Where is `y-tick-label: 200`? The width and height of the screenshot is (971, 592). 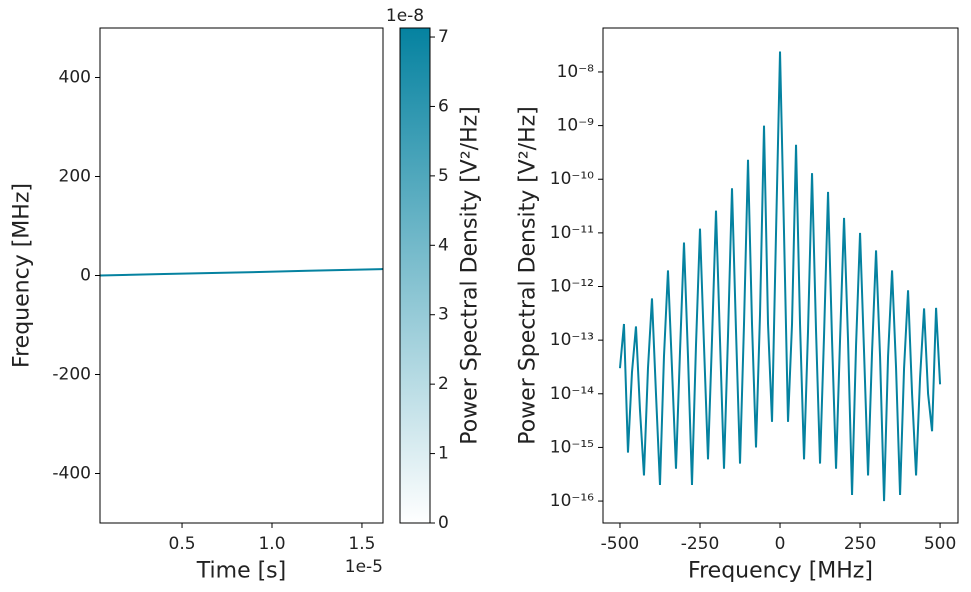 y-tick-label: 200 is located at coordinates (75, 177).